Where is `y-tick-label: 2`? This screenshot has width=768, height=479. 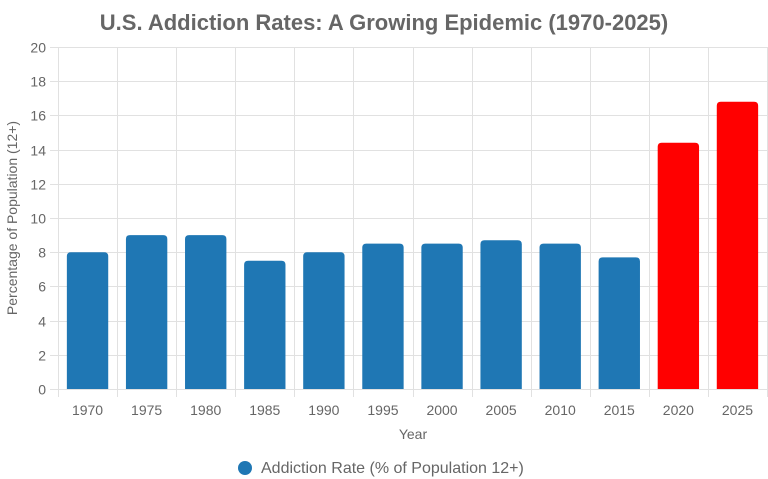
y-tick-label: 2 is located at coordinates (42, 356).